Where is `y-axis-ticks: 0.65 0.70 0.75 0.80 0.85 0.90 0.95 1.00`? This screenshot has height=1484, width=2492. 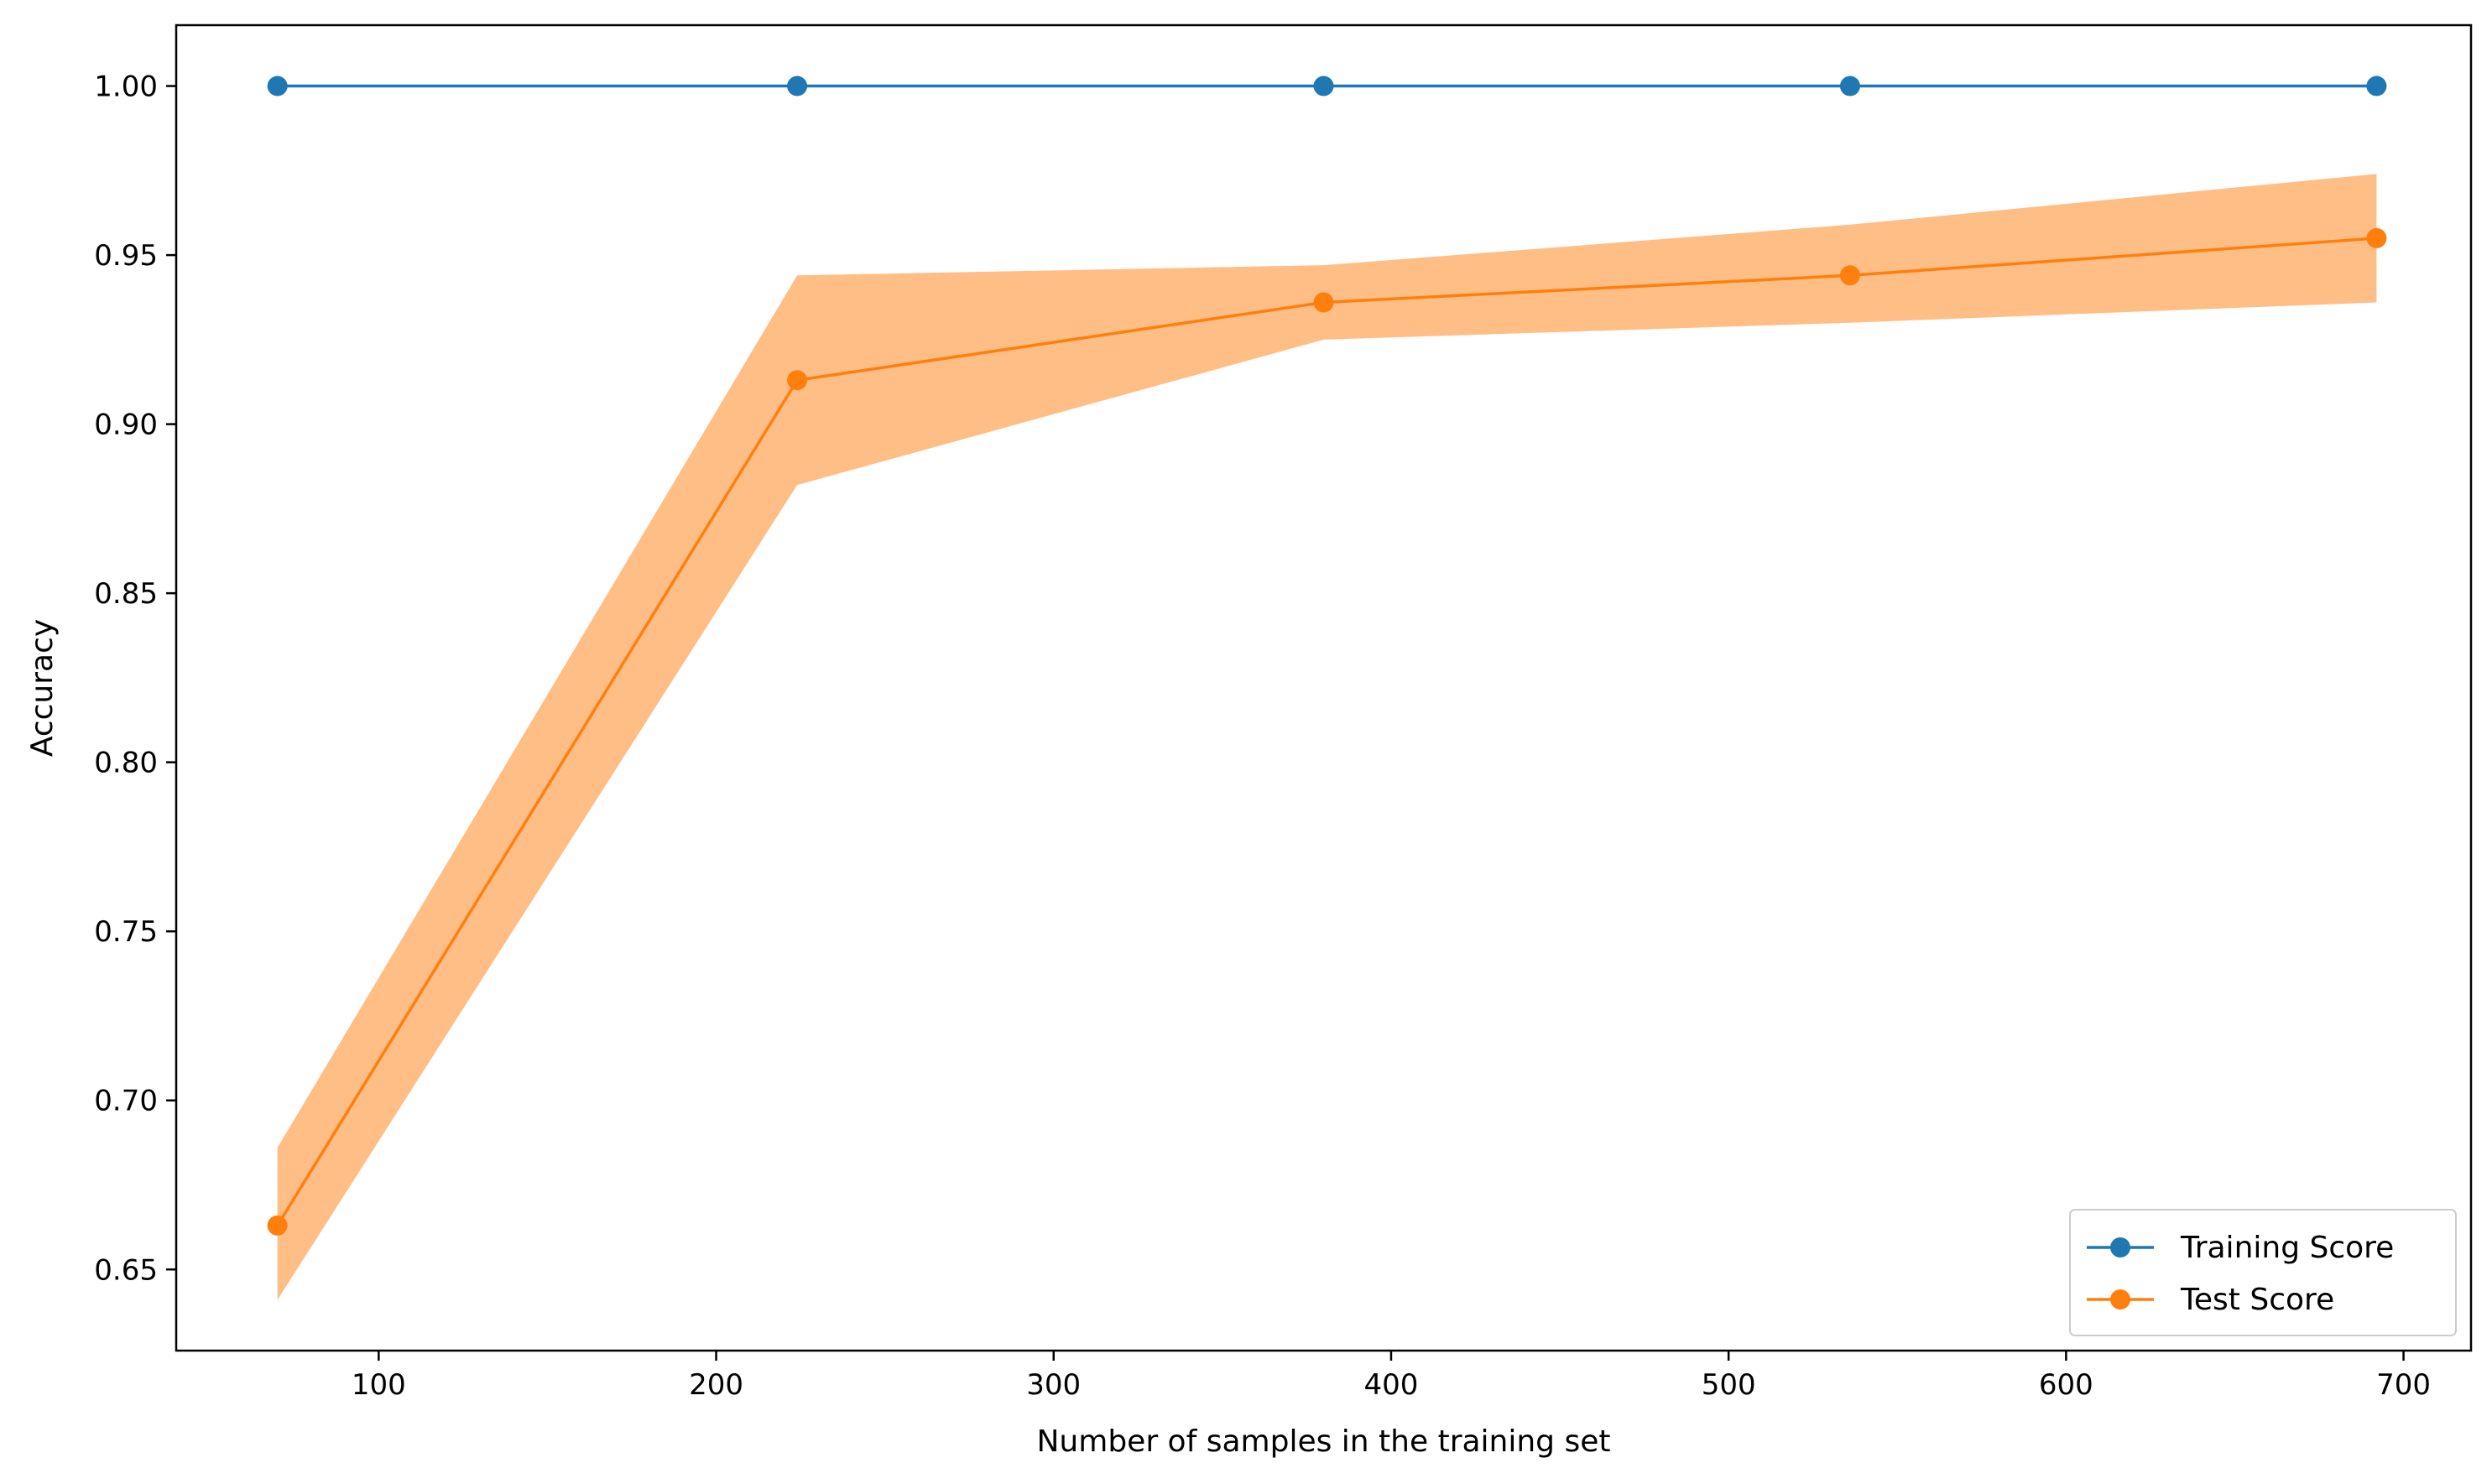
y-axis-ticks: 0.65 0.70 0.75 0.80 0.85 0.90 0.95 1.00 is located at coordinates (135, 678).